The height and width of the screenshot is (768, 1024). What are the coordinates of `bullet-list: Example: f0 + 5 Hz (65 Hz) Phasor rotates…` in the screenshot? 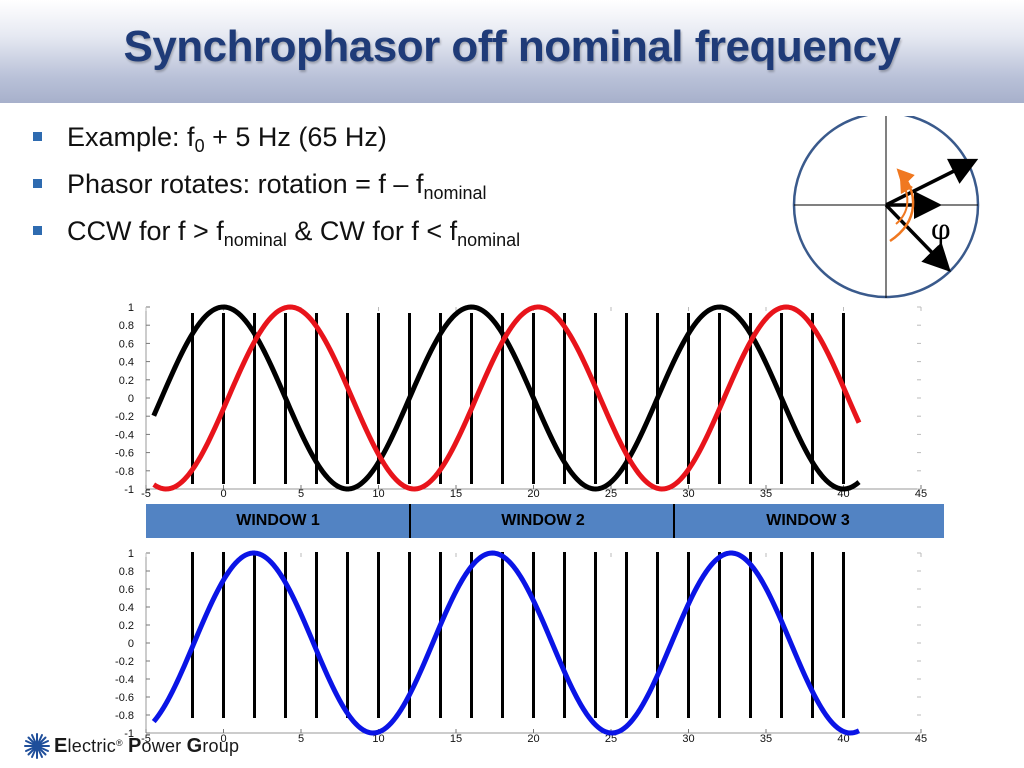 It's located at (390, 192).